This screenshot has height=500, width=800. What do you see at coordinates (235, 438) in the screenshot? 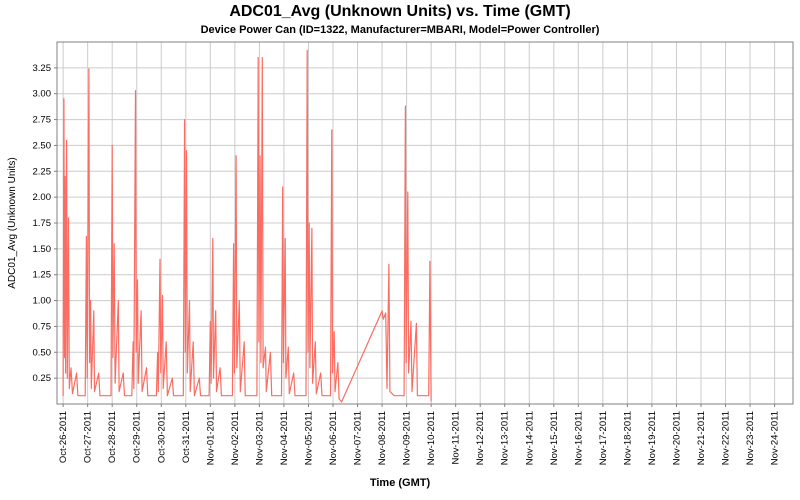
I see `x-tick-label: Nov-02-2011` at bounding box center [235, 438].